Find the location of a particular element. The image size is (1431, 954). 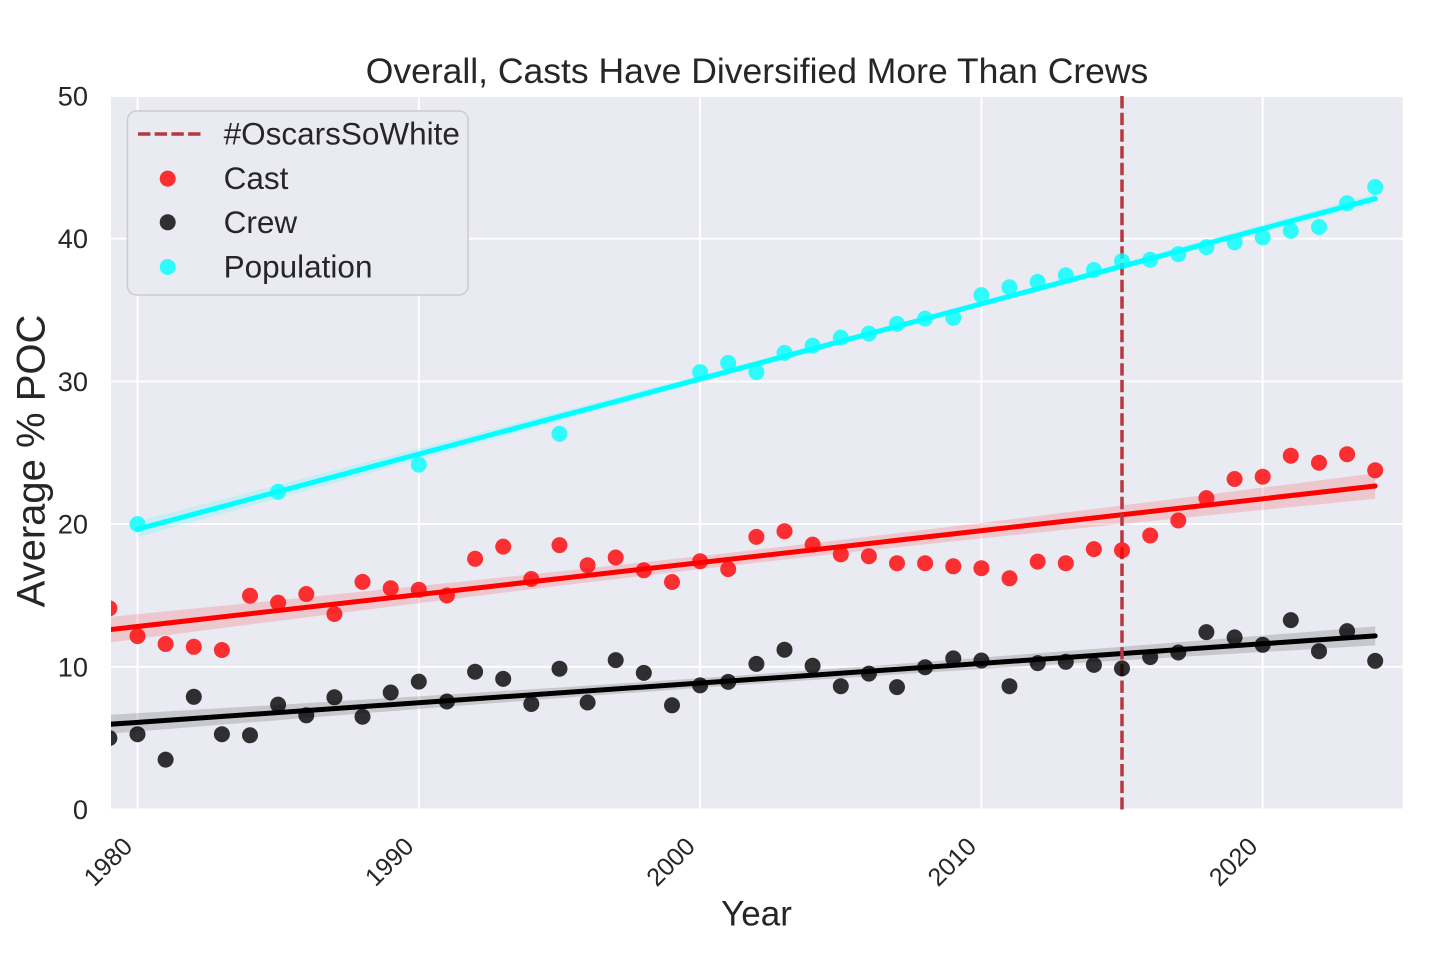

svg-text: Year is located at coordinates (756, 914).